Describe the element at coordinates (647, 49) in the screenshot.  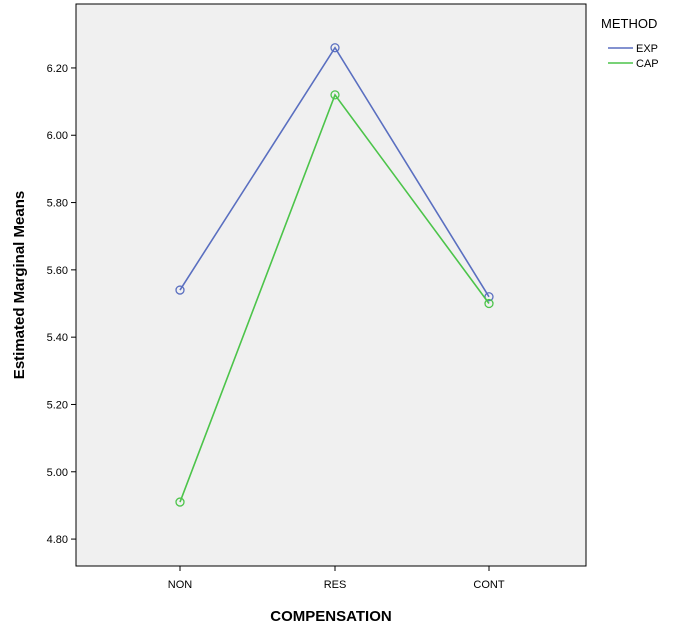
I see `legend-label-exp: EXP` at that location.